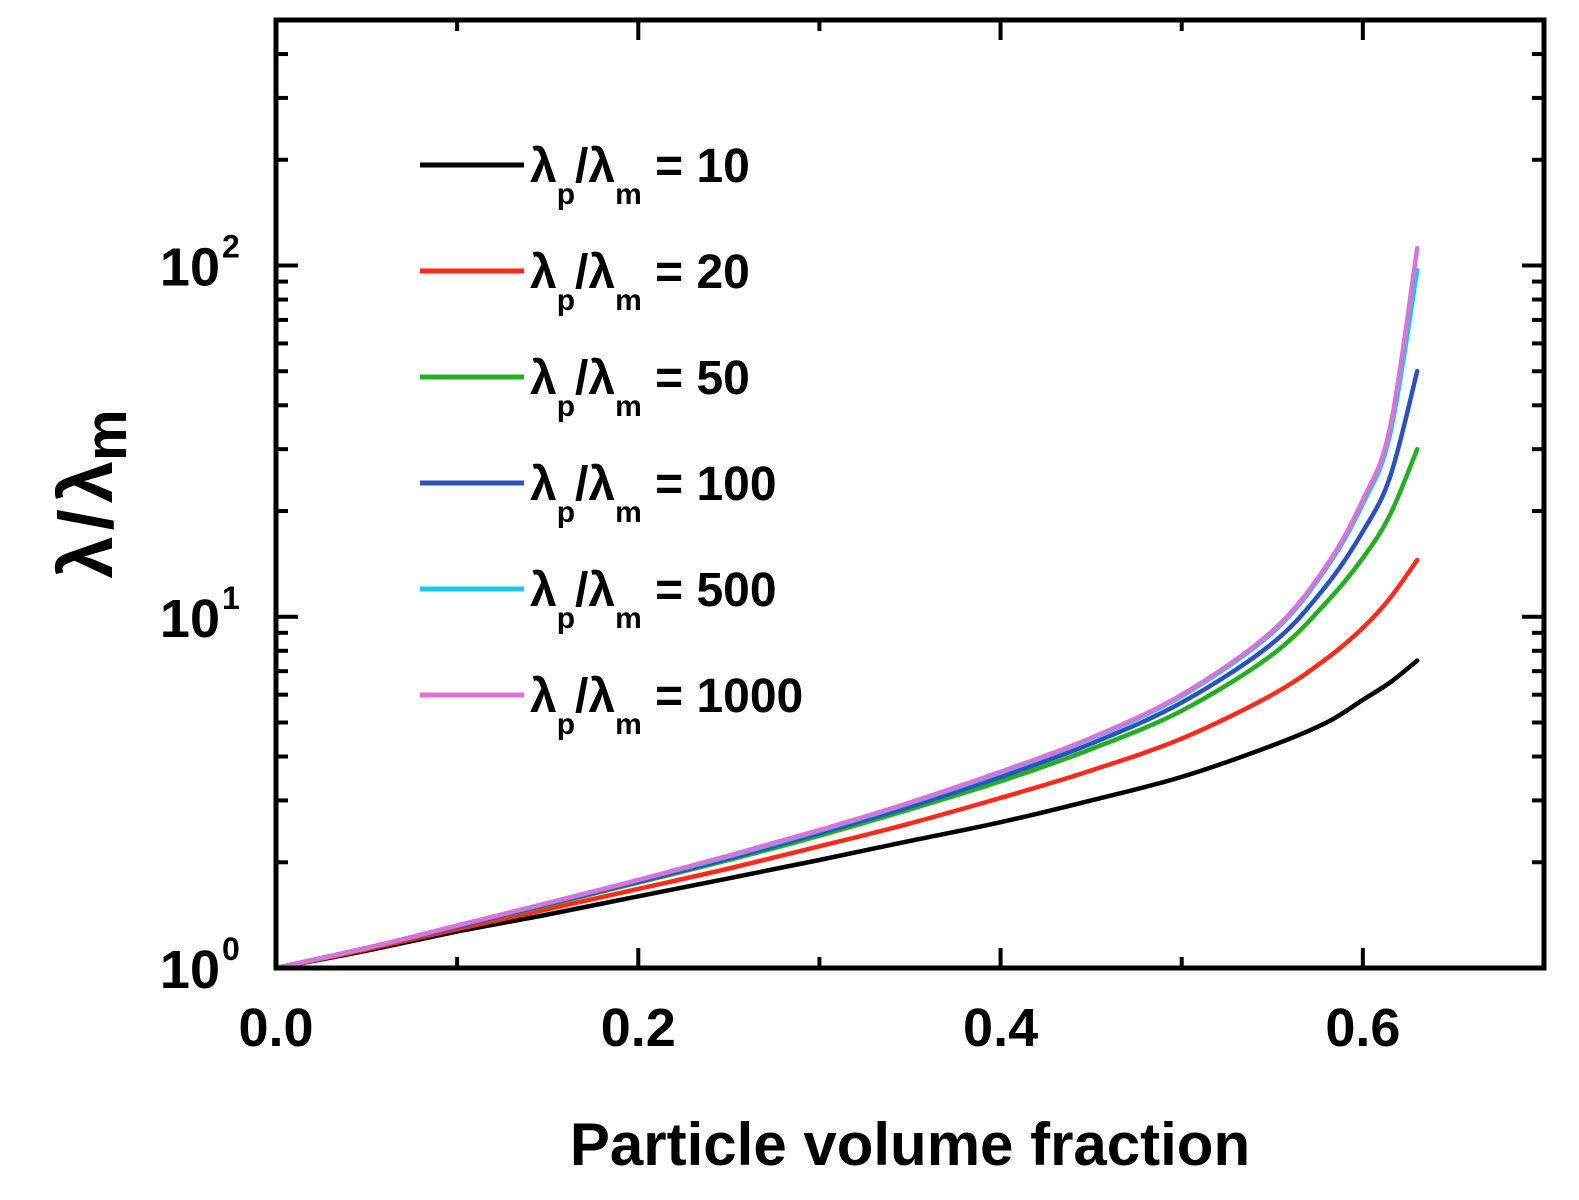  I want to click on svg-text: λ/λm, so click(91, 493).